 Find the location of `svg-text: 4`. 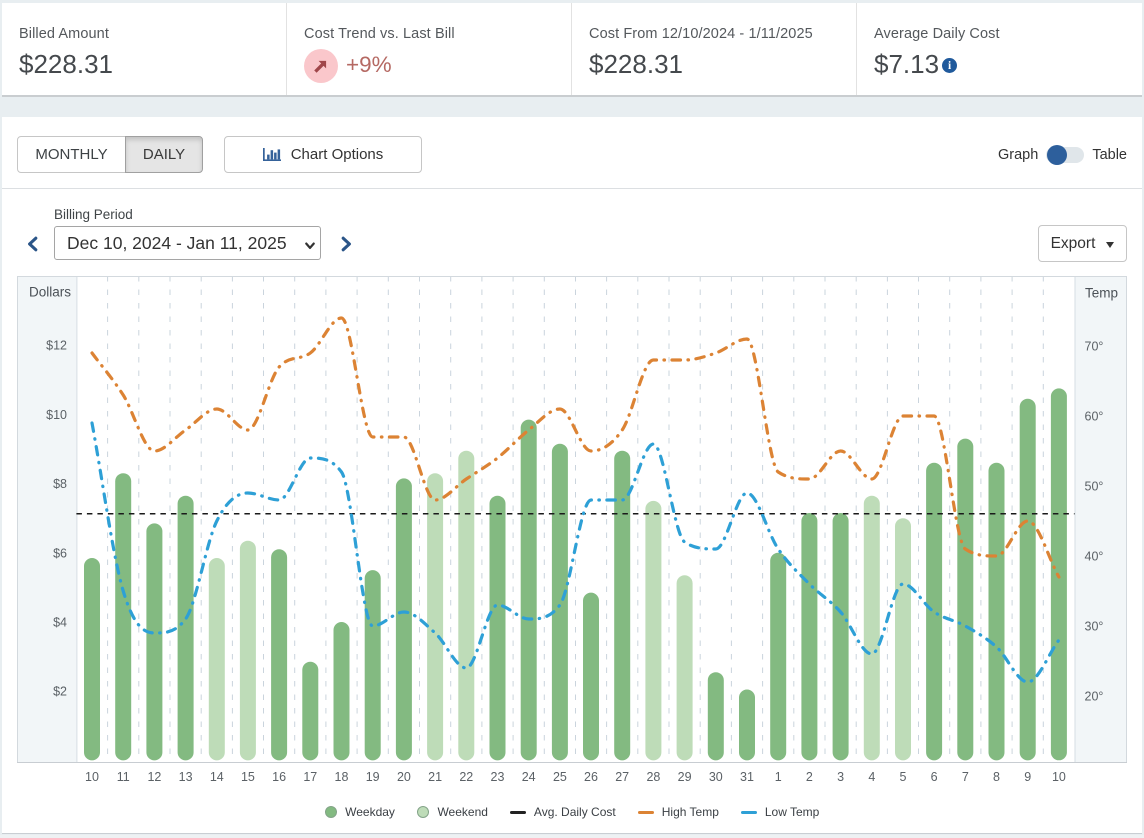

svg-text: 4 is located at coordinates (871, 777).